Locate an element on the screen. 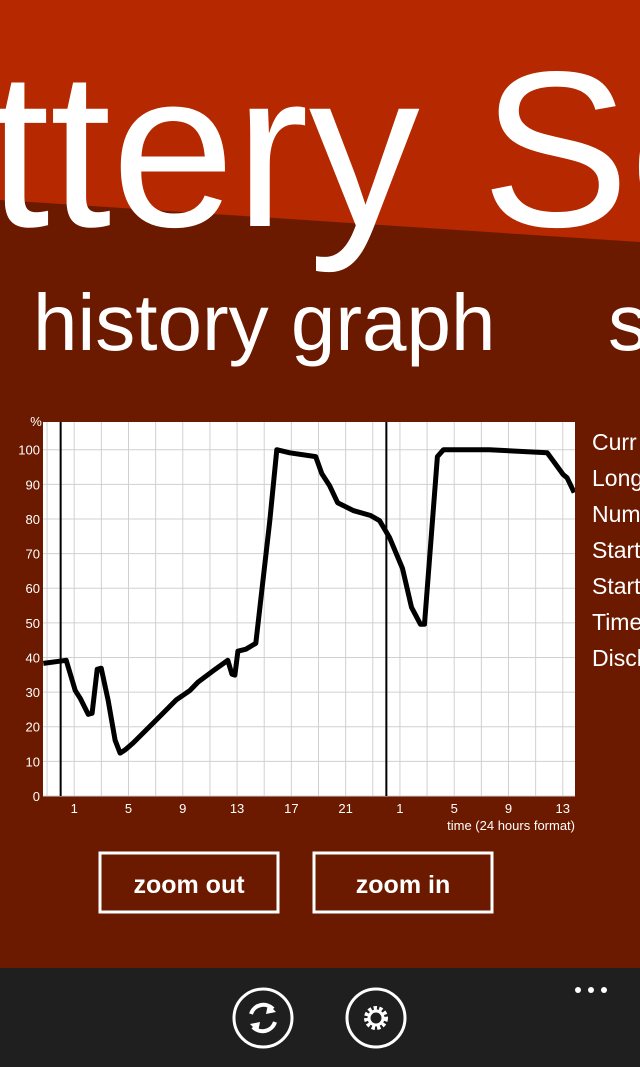 This screenshot has width=640, height=1067. stat-label: Long is located at coordinates (616, 478).